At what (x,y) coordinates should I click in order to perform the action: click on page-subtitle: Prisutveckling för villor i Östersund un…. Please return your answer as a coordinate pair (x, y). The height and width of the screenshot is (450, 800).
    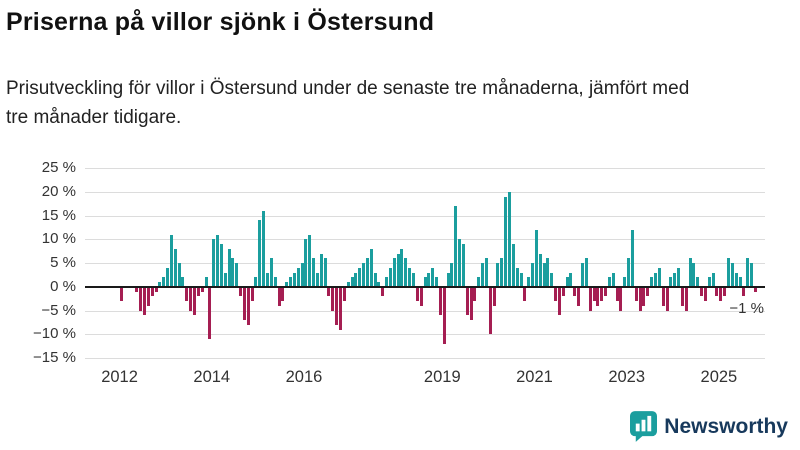
    Looking at the image, I should click on (348, 103).